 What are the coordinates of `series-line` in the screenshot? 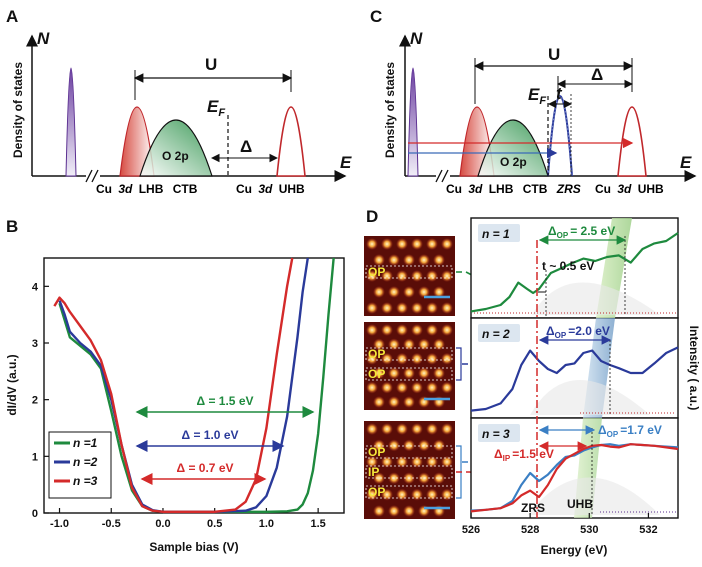 It's located at (574, 272).